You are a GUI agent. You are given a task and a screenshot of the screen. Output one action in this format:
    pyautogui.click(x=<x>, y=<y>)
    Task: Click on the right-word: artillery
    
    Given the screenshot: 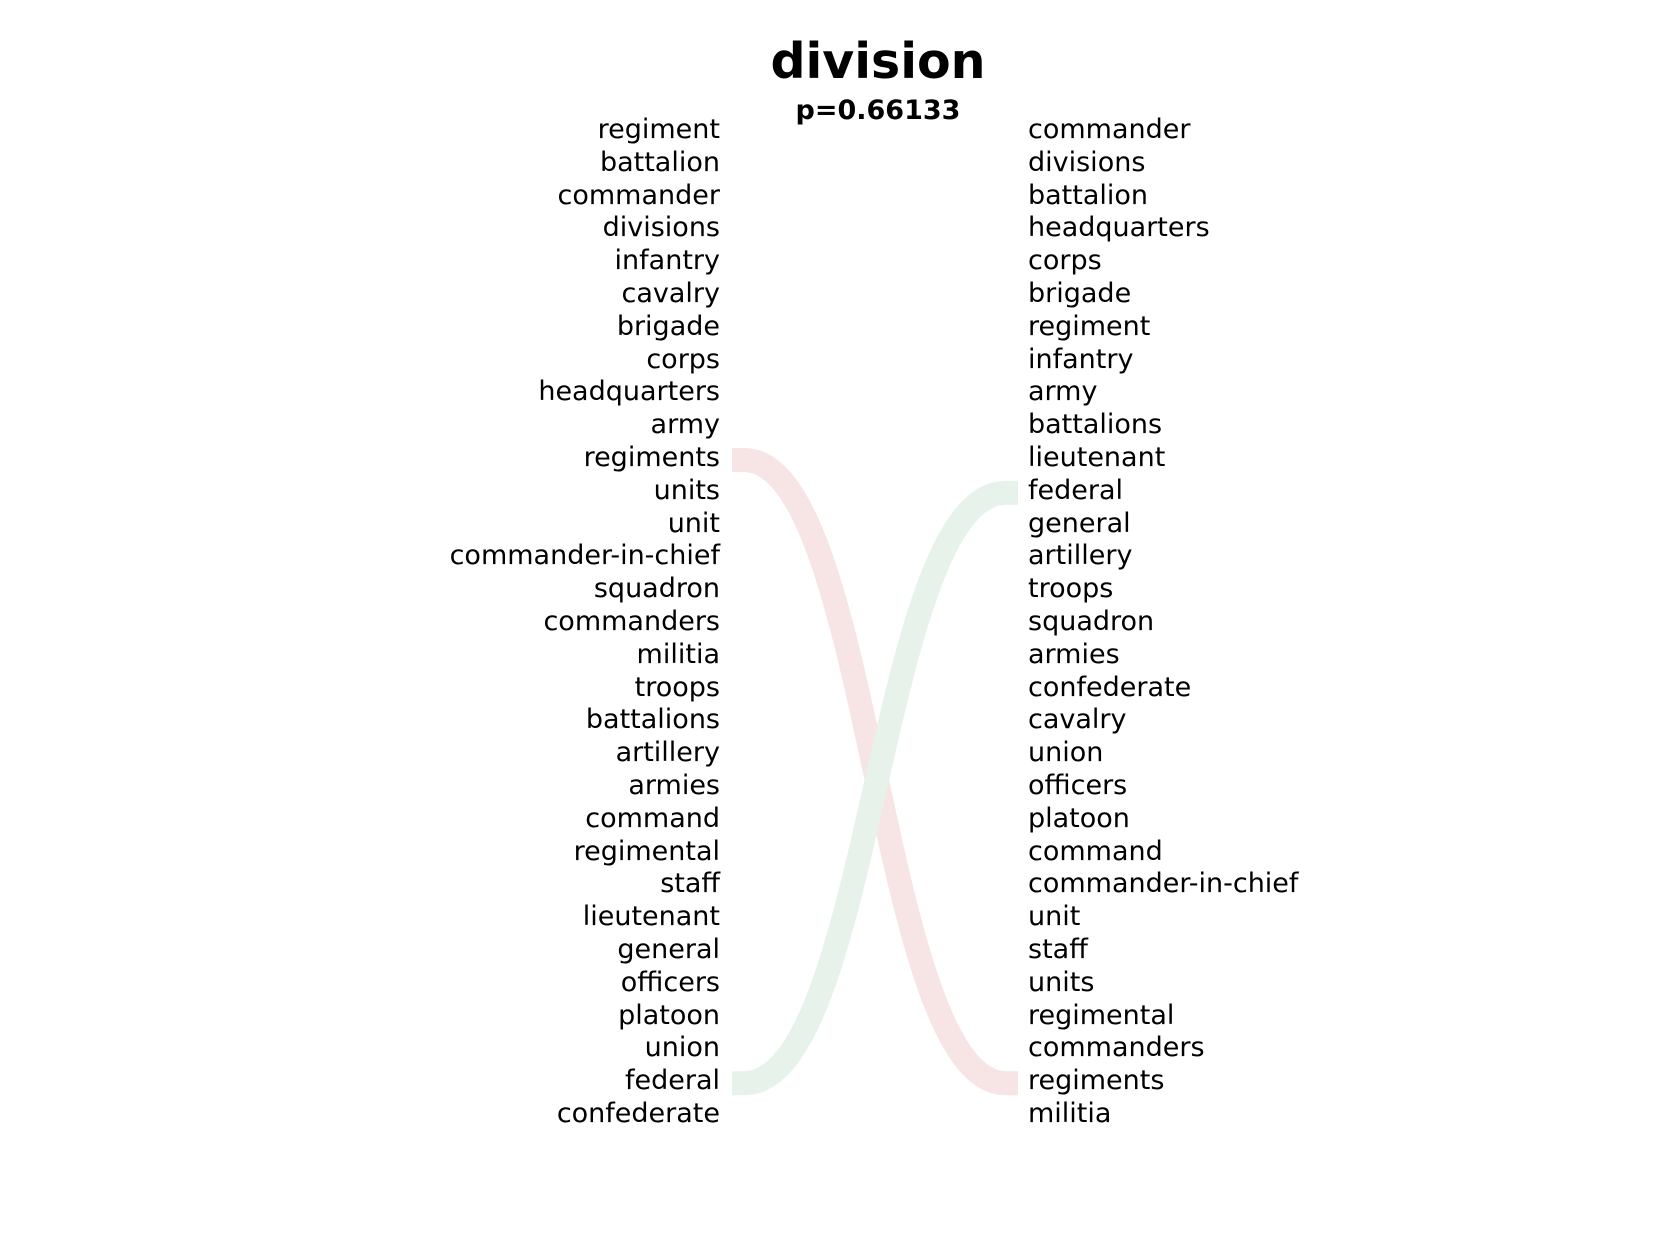 What is the action you would take?
    pyautogui.click(x=1080, y=556)
    